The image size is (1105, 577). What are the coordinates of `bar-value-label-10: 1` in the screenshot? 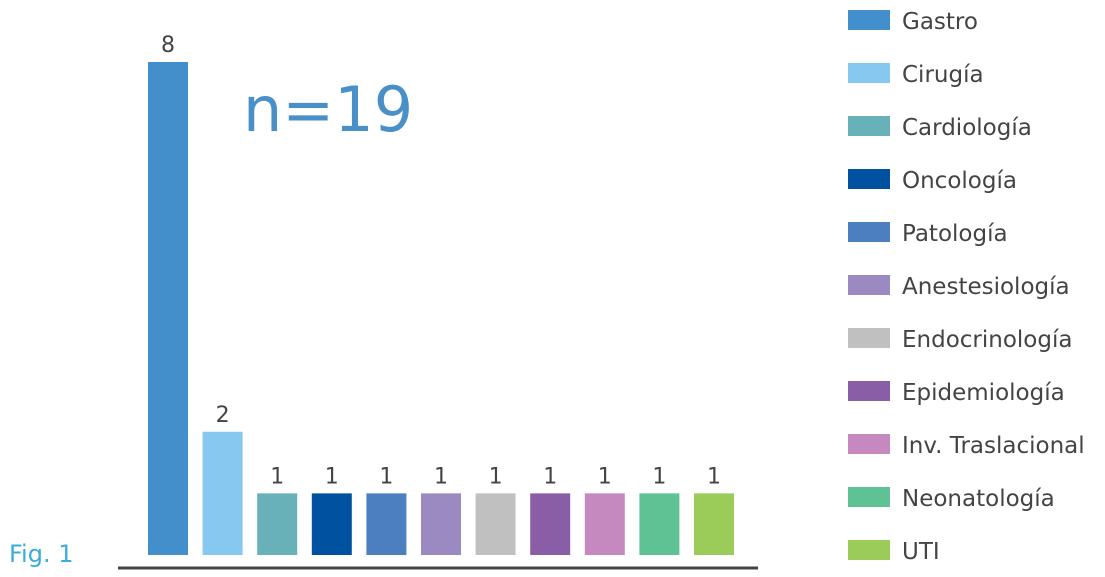 It's located at (714, 476).